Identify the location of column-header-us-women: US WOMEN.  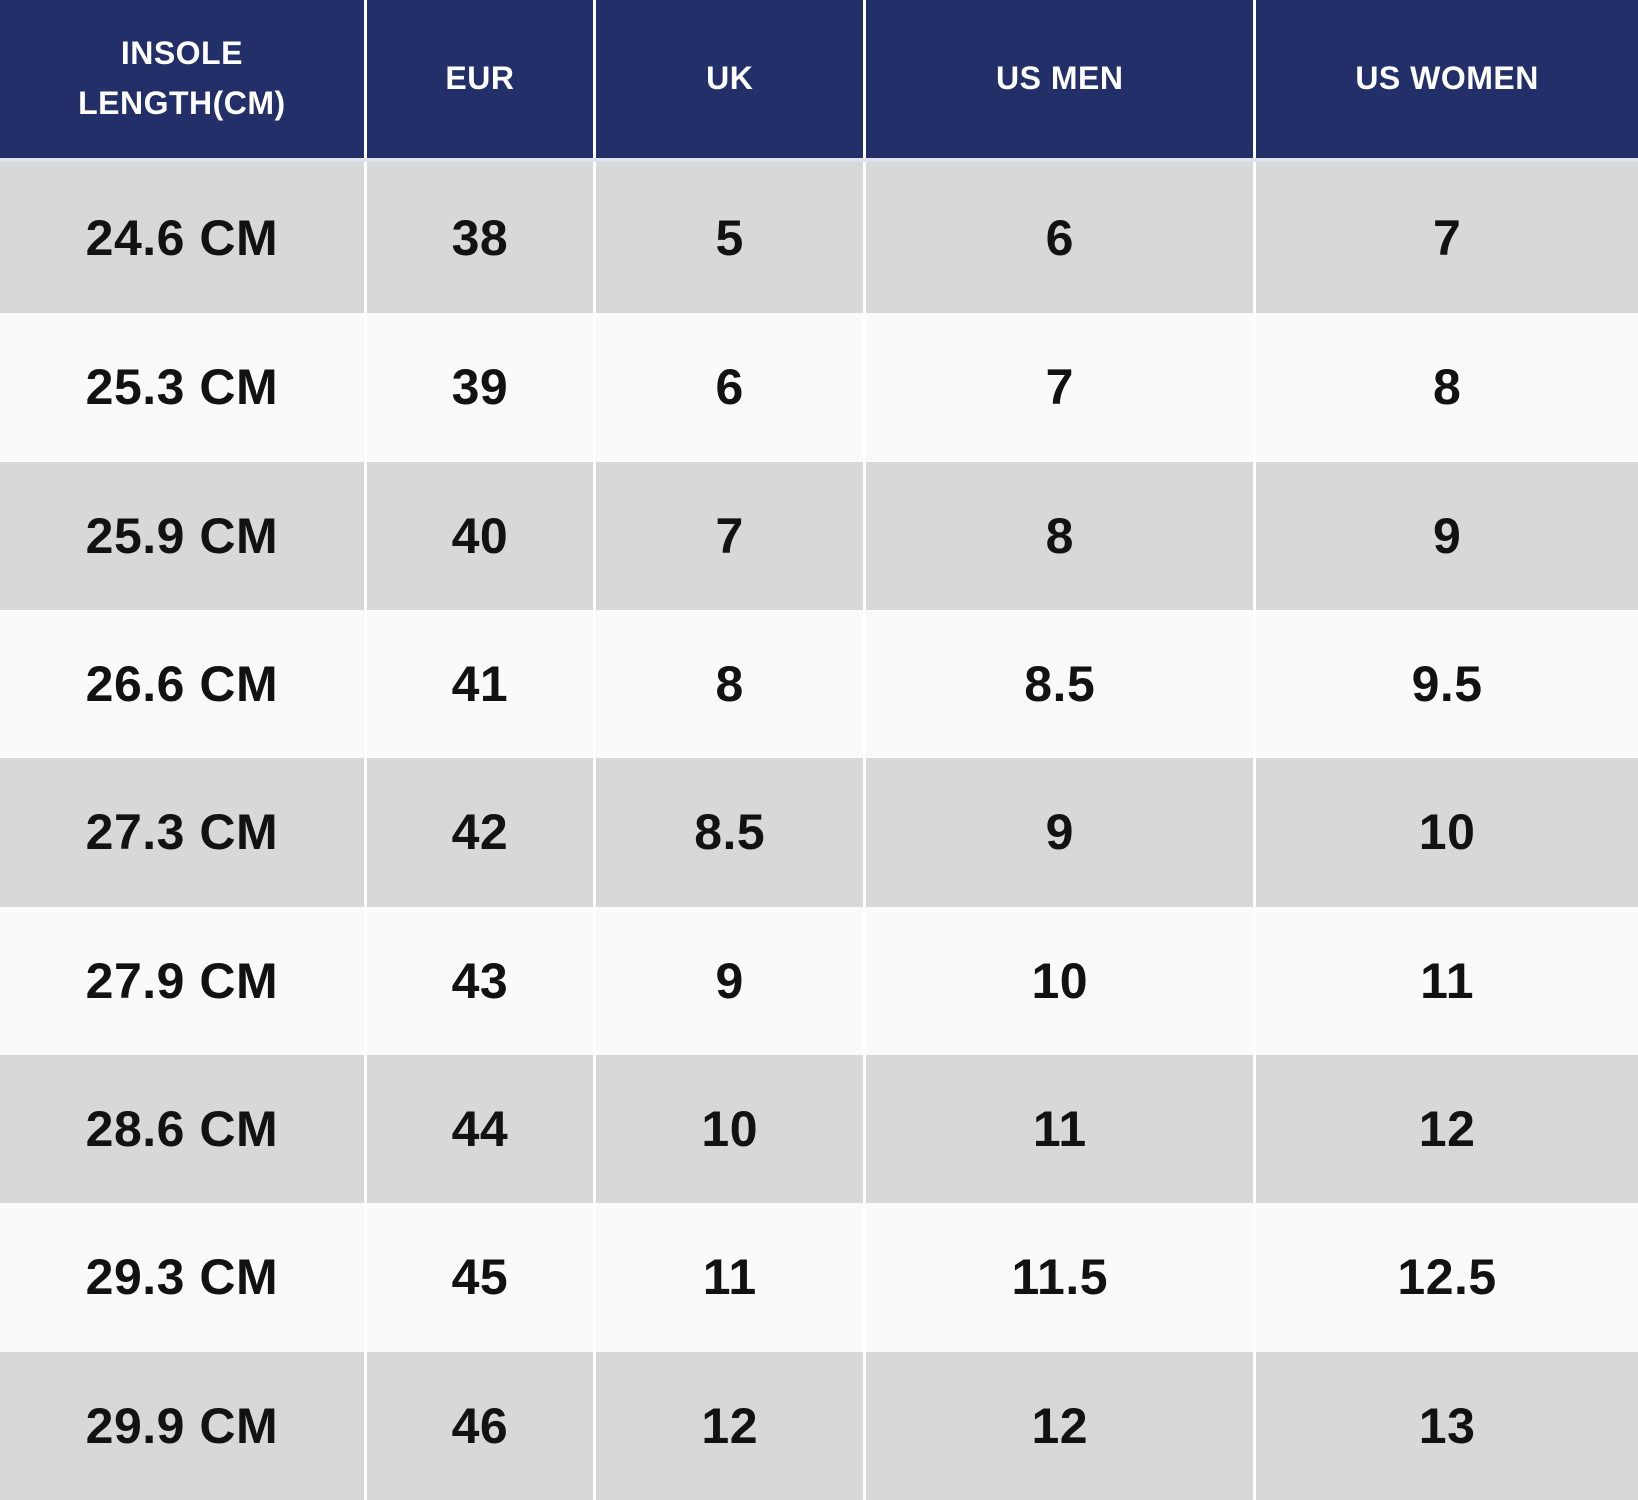
(1445, 81).